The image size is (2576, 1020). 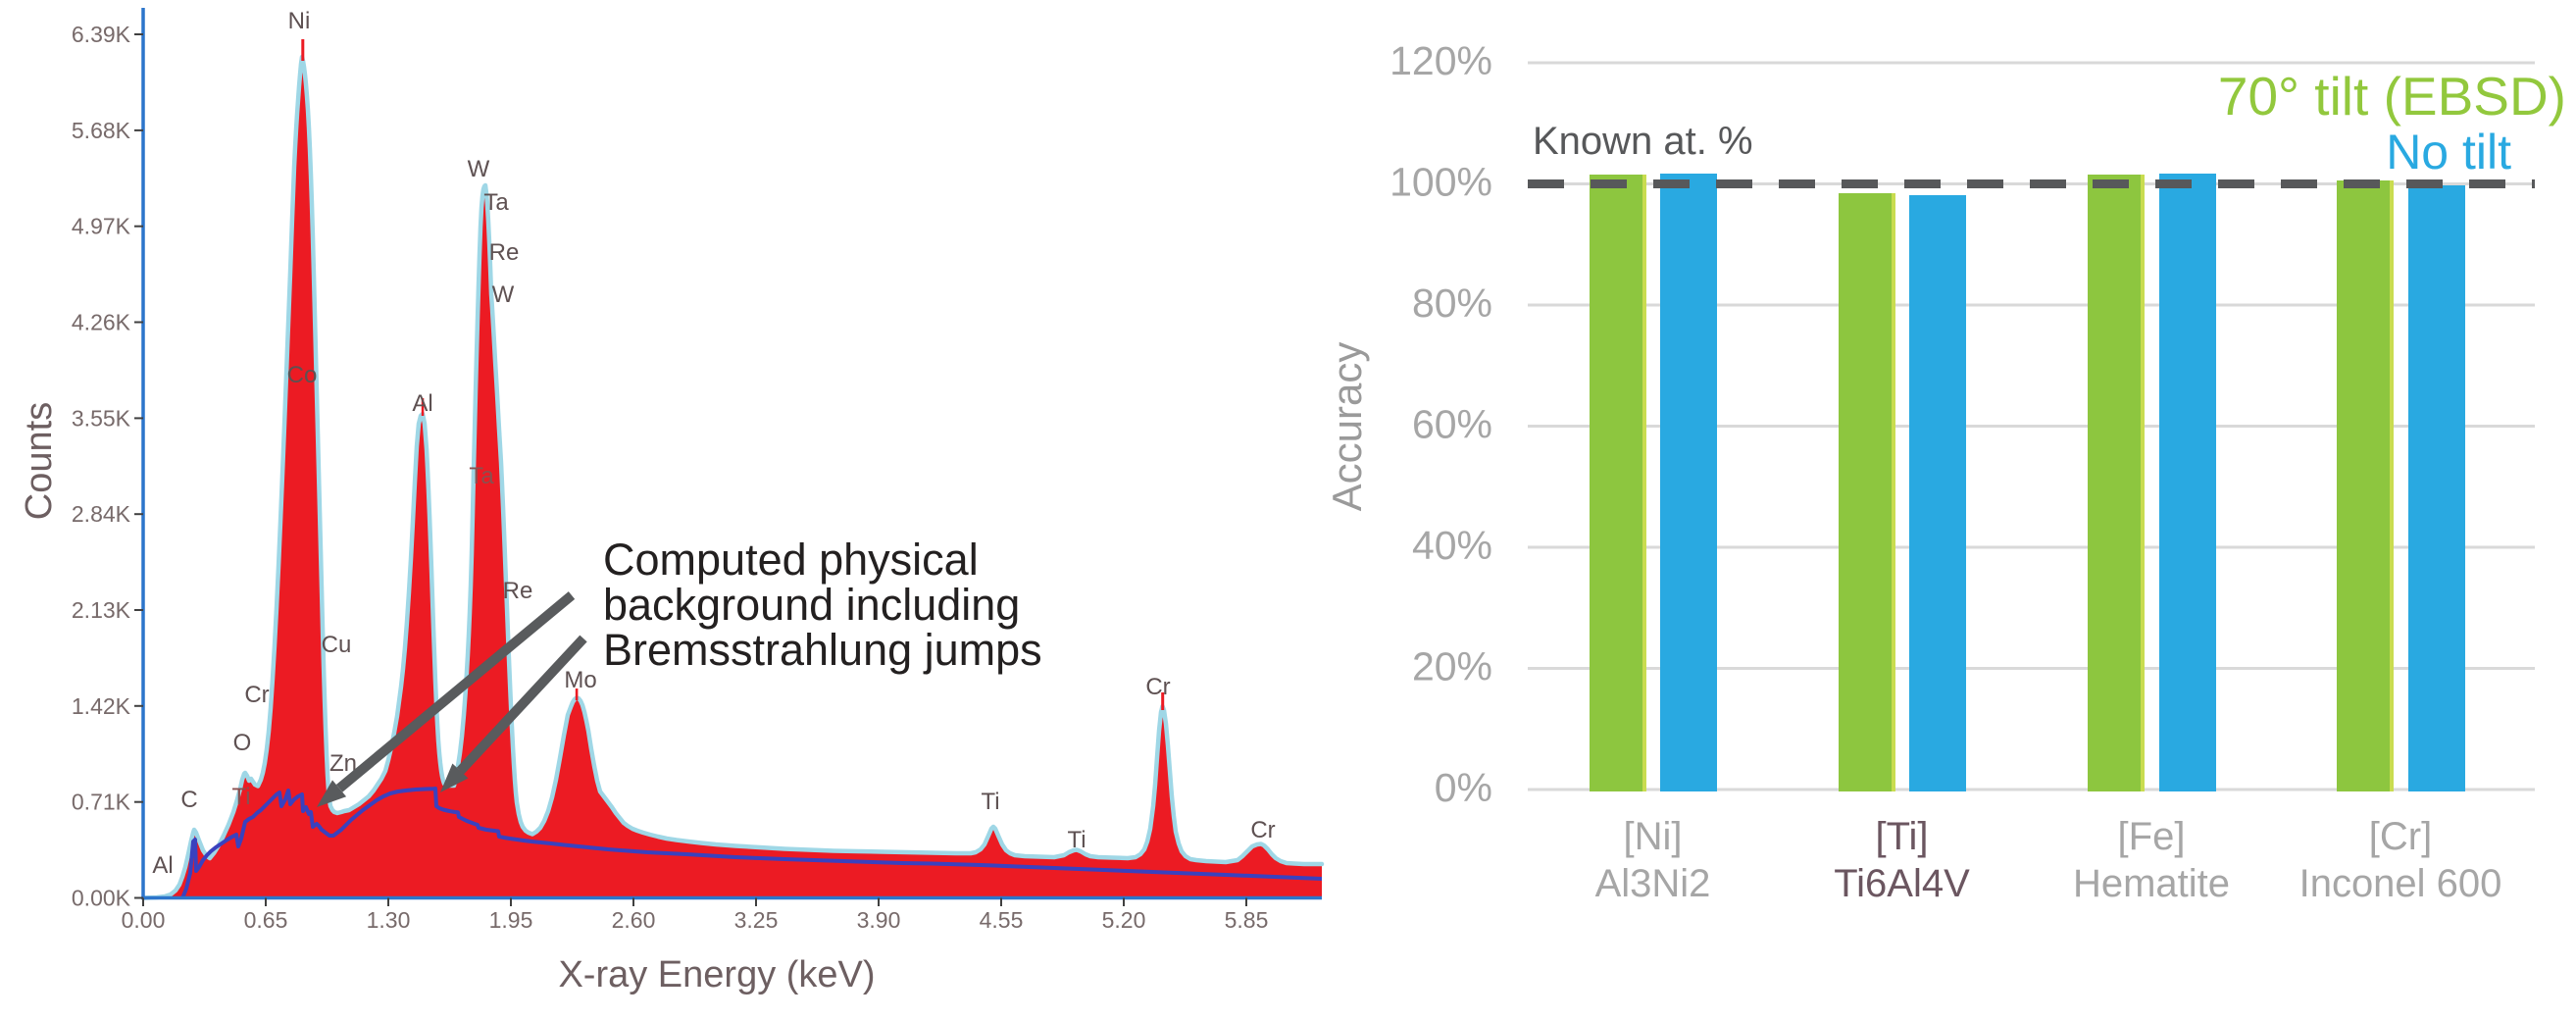 I want to click on svg-text: 5.85, so click(x=1247, y=920).